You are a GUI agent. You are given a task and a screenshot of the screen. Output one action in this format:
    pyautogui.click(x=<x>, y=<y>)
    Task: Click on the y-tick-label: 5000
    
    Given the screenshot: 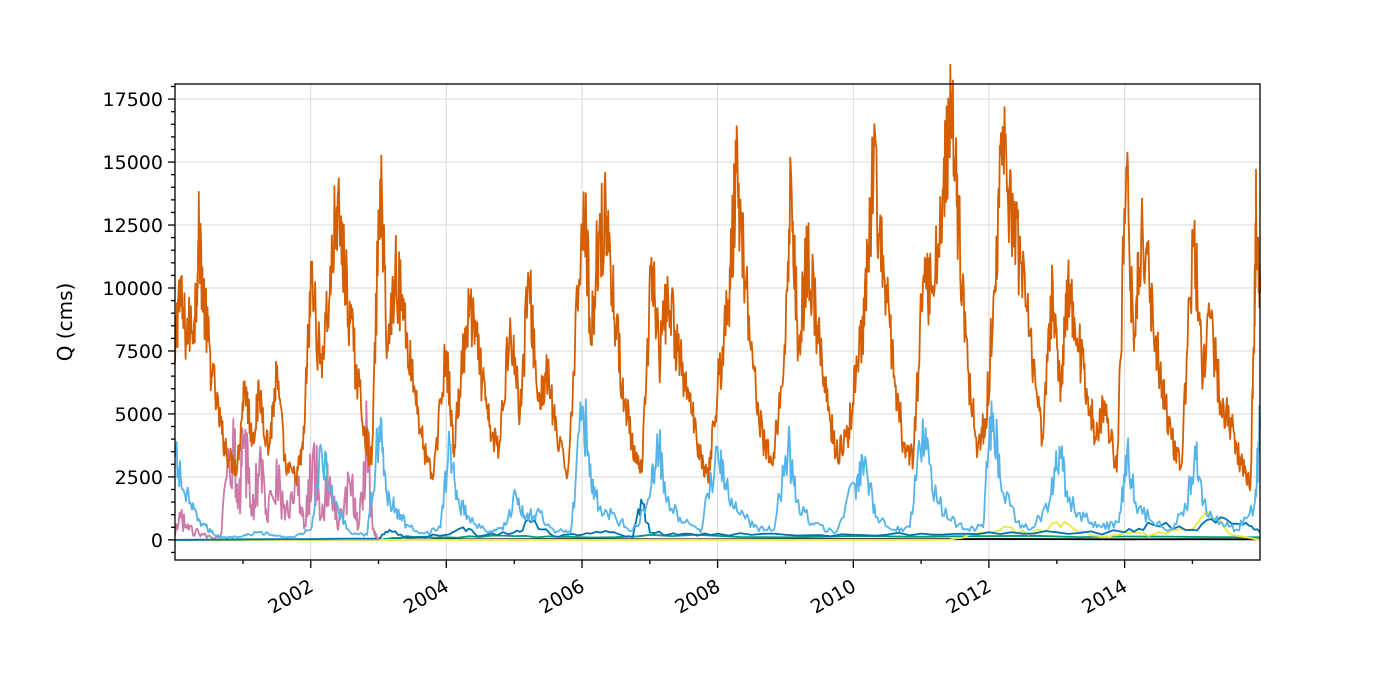 What is the action you would take?
    pyautogui.click(x=139, y=415)
    